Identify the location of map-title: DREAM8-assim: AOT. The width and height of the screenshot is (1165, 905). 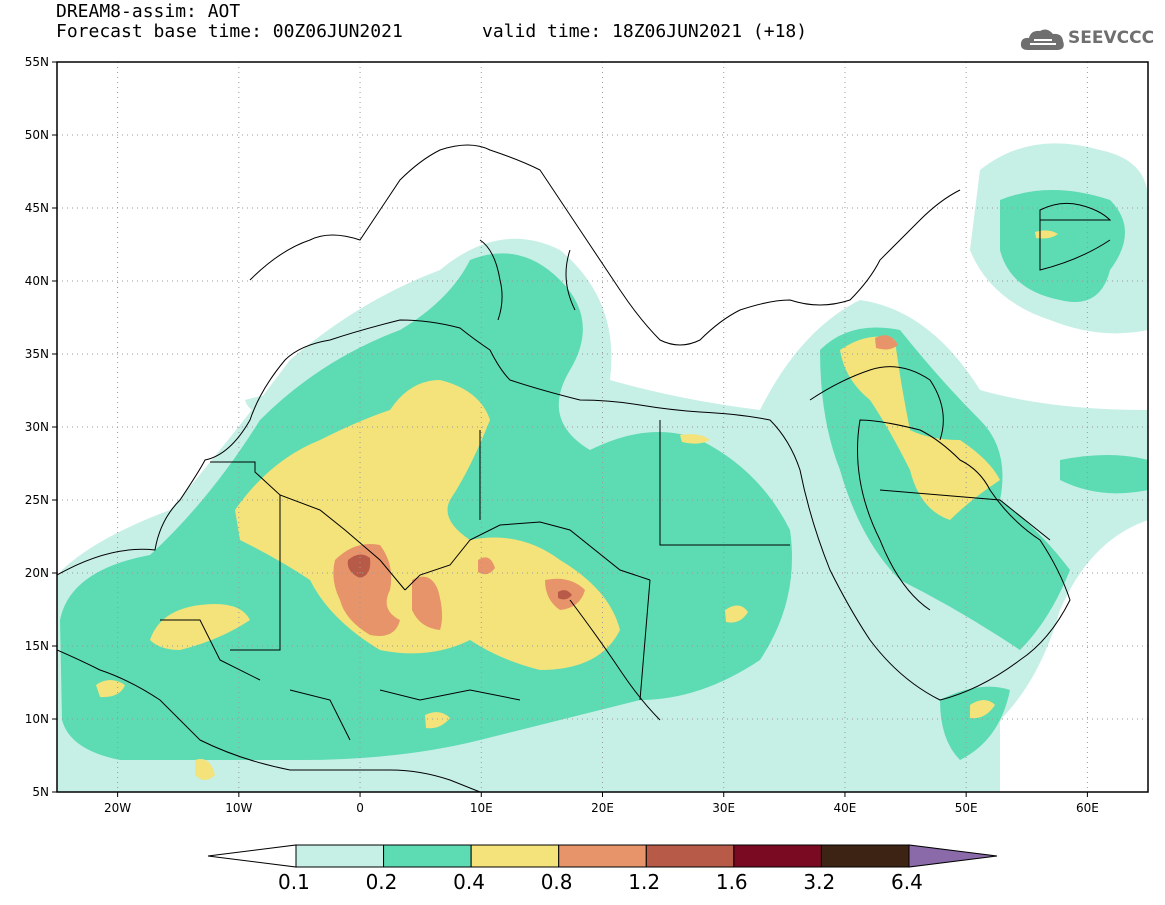
(148, 11).